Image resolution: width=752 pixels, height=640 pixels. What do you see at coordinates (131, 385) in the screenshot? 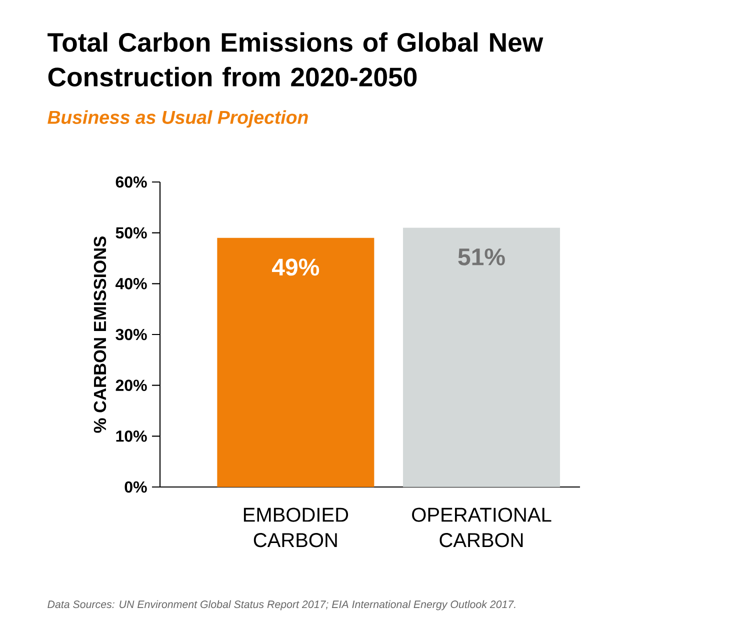
I see `y-tick-label: 20%` at bounding box center [131, 385].